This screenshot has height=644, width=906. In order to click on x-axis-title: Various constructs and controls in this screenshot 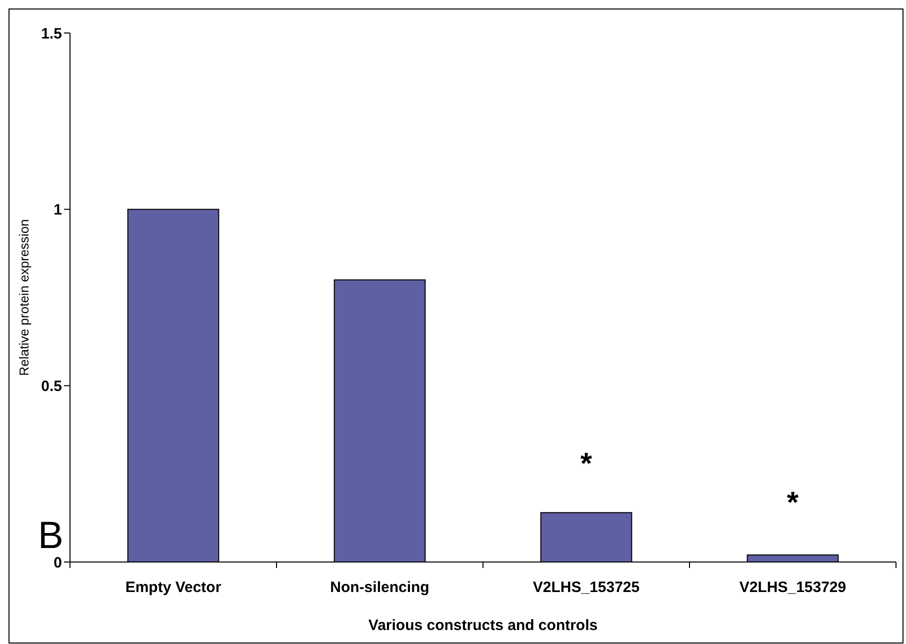, I will do `click(483, 625)`.